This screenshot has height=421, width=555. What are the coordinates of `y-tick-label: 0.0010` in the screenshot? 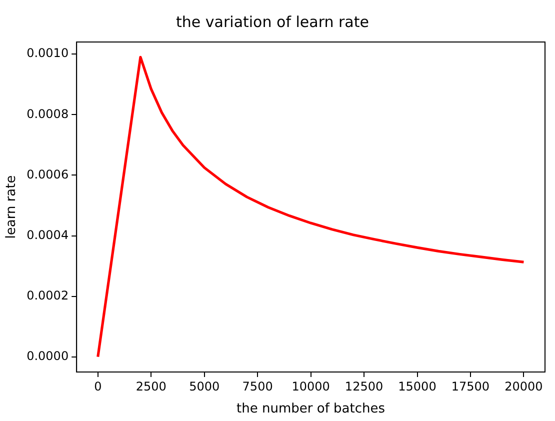 It's located at (47, 53).